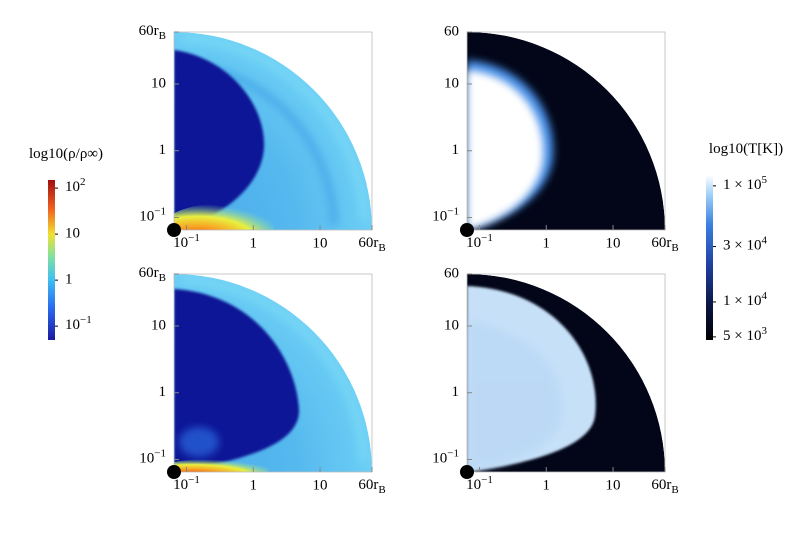 Image resolution: width=800 pixels, height=533 pixels. I want to click on hot-gas, so click(505, 150).